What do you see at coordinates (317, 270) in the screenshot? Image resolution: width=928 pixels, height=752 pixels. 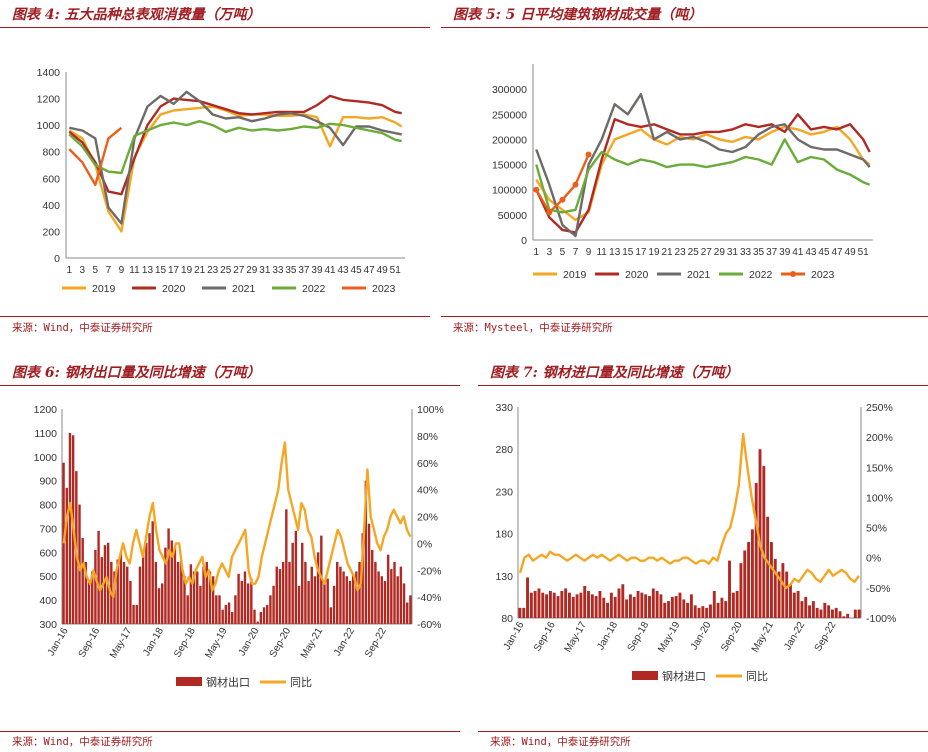 I see `x-tick-label: 39` at bounding box center [317, 270].